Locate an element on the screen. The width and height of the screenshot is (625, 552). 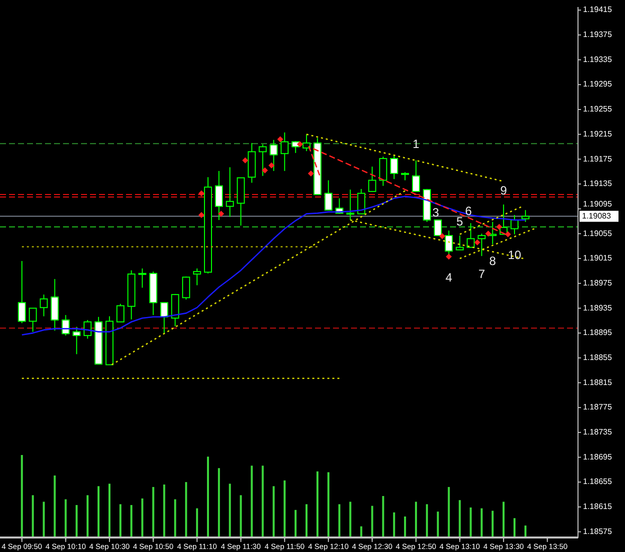
y-tick-label: 1.19015 is located at coordinates (597, 258).